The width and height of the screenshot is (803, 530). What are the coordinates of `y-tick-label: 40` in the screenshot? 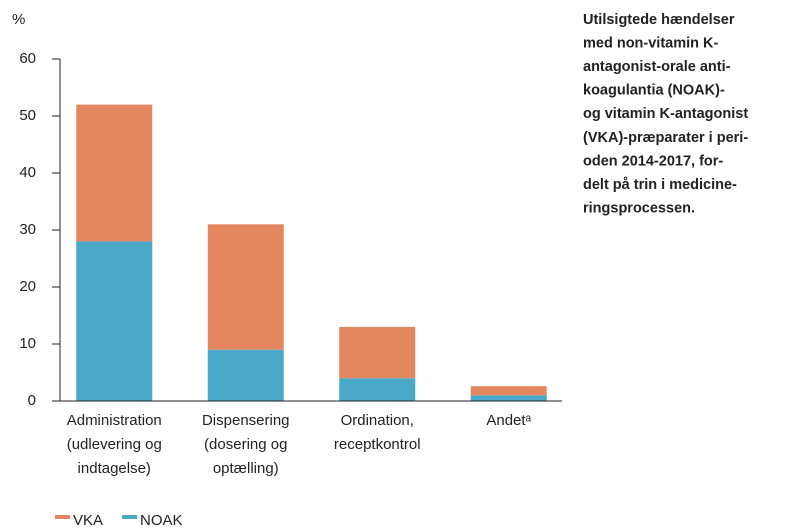 It's located at (27, 172).